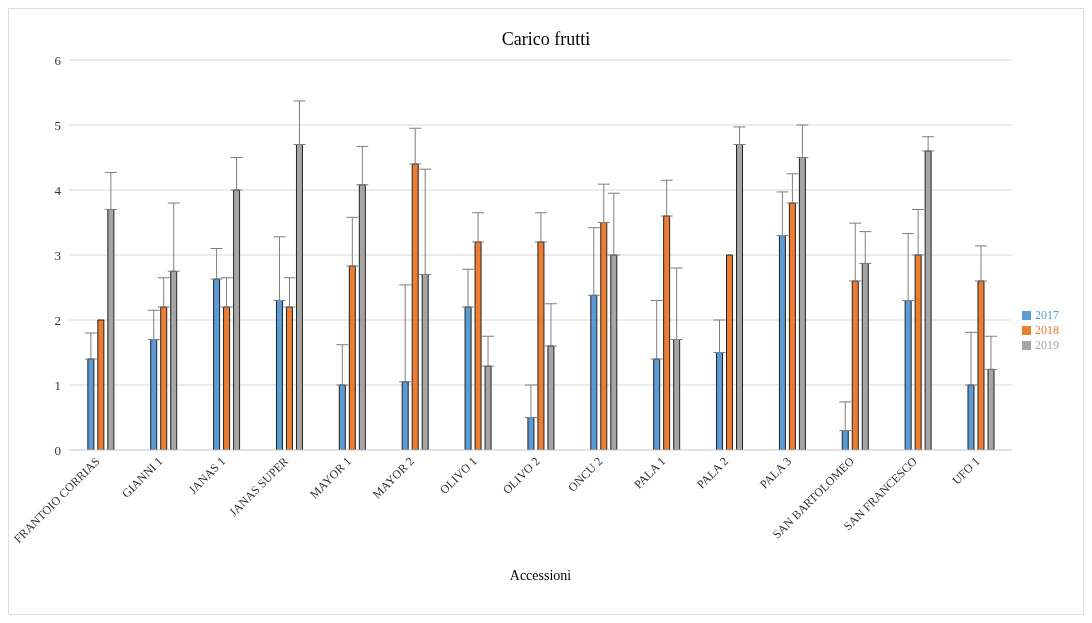  Describe the element at coordinates (57, 320) in the screenshot. I see `y-tick-label: 2` at that location.